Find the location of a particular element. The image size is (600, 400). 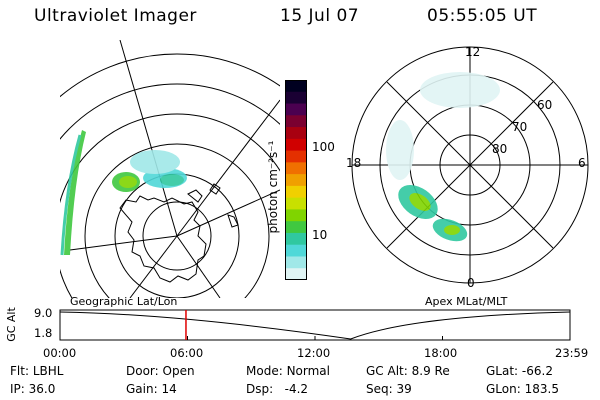

observation-date: 15 Jul 07 is located at coordinates (320, 16).